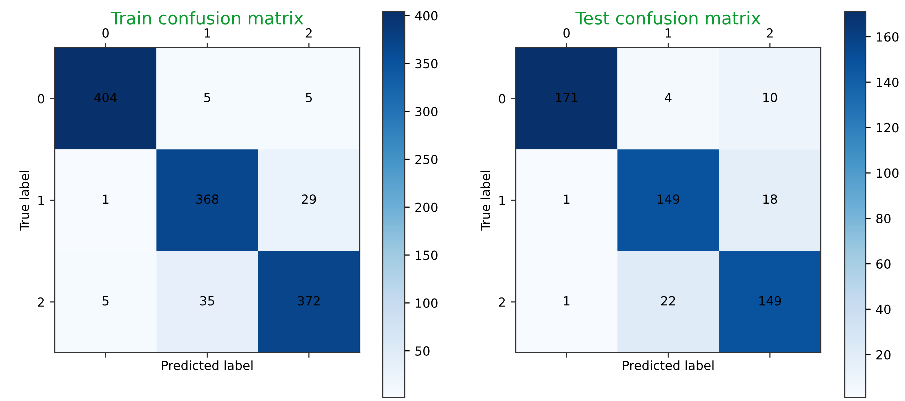 The width and height of the screenshot is (905, 401). Describe the element at coordinates (883, 355) in the screenshot. I see `color-bar-label: 20` at that location.